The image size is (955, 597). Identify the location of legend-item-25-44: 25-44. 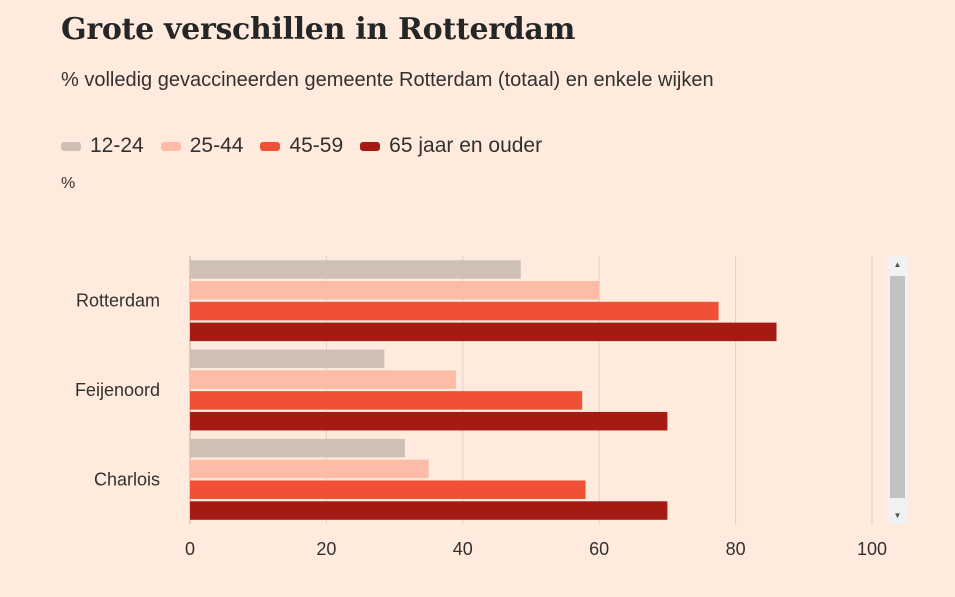
(202, 146).